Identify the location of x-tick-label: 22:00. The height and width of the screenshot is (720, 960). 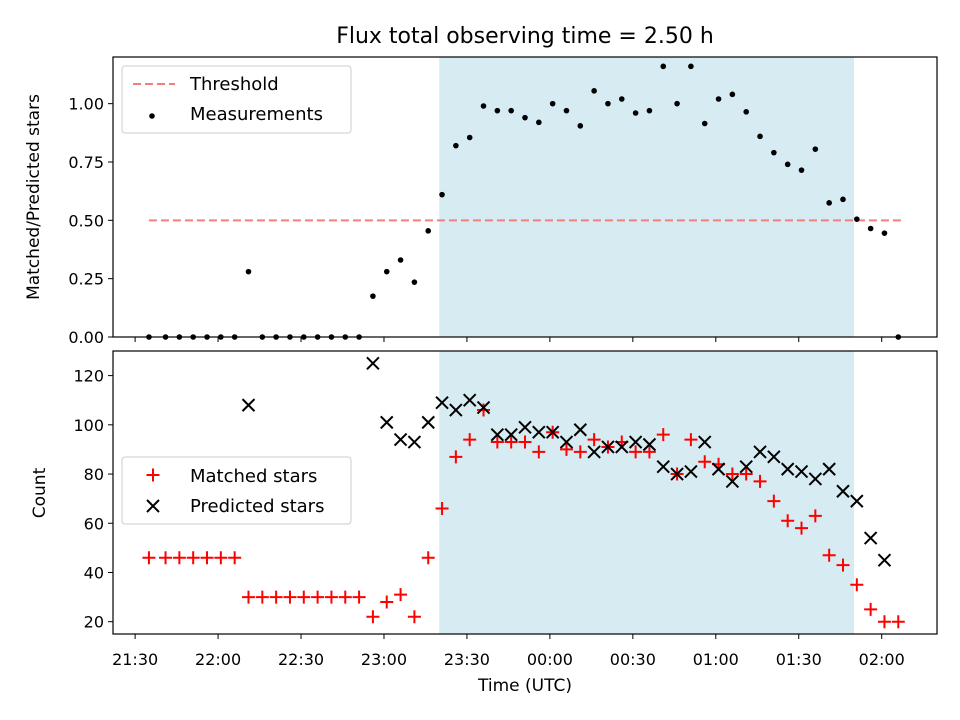
(218, 659).